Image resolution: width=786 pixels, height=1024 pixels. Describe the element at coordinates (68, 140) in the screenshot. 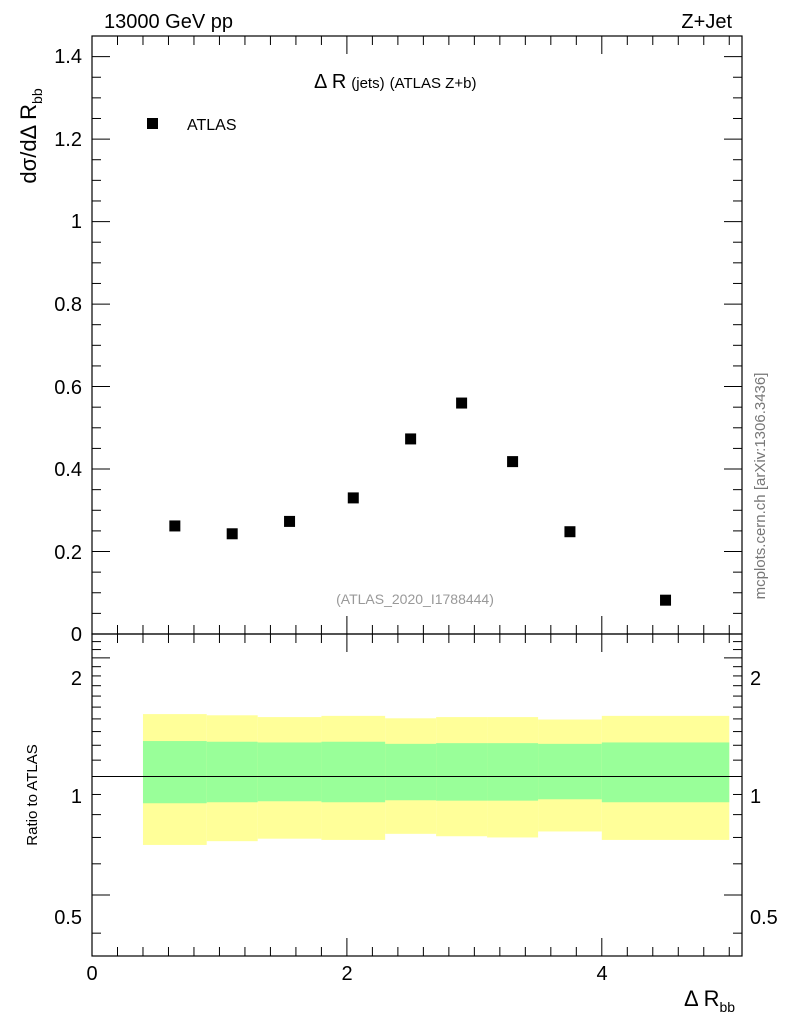

I see `y-tick-label: 1.2` at that location.